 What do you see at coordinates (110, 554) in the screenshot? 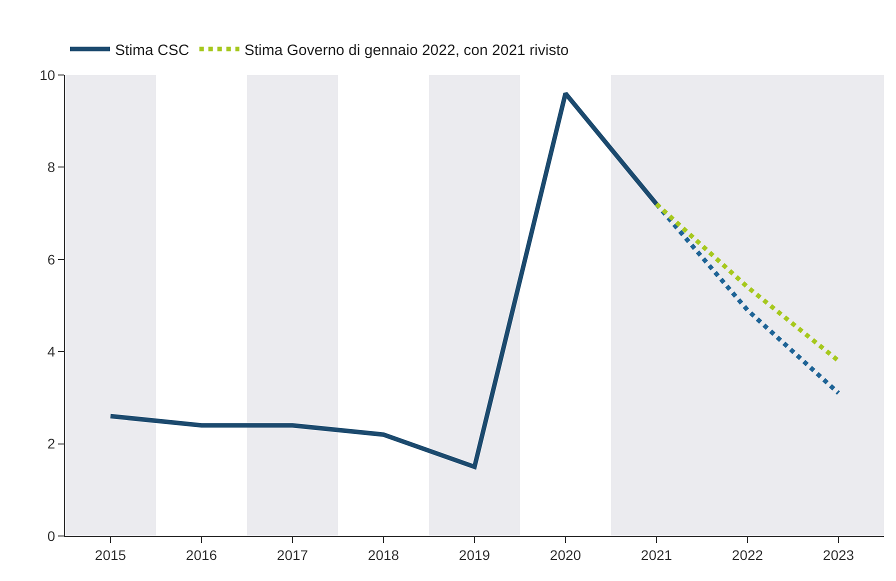
I see `x-tick-label: 2015` at bounding box center [110, 554].